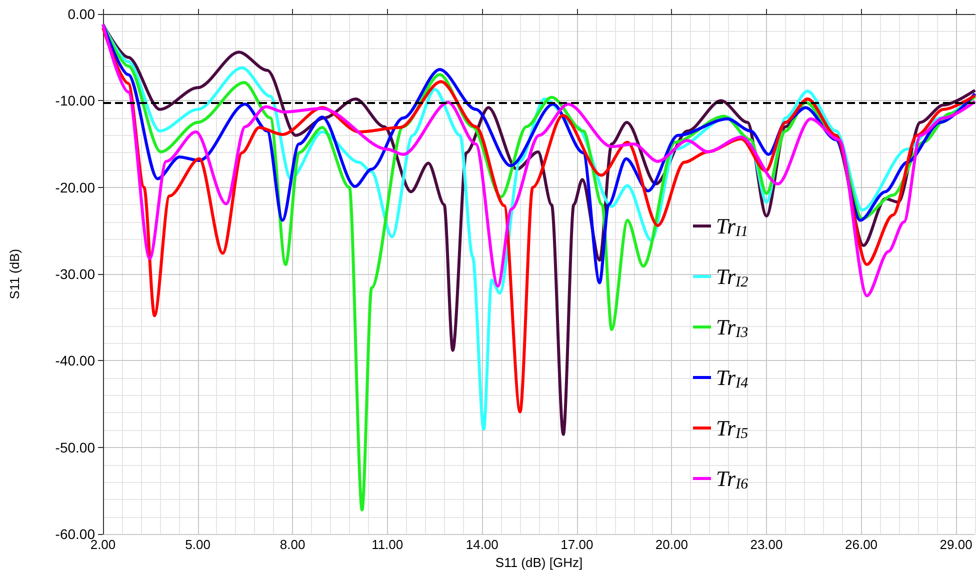 The height and width of the screenshot is (574, 976). What do you see at coordinates (482, 544) in the screenshot?
I see `x-tick-label: 14.00` at bounding box center [482, 544].